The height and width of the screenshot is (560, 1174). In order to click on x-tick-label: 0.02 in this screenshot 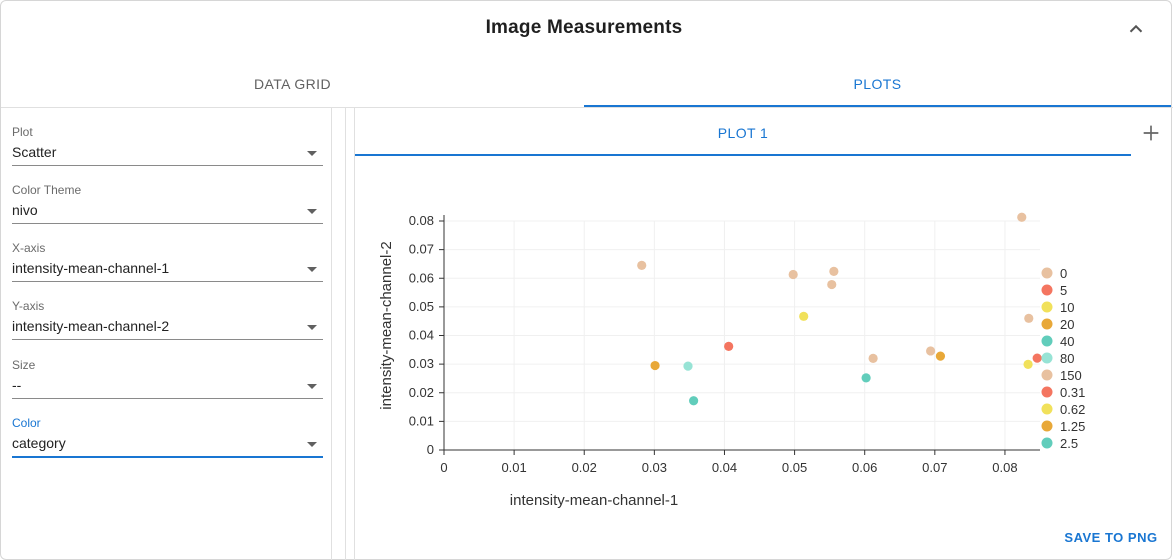, I will do `click(584, 467)`.